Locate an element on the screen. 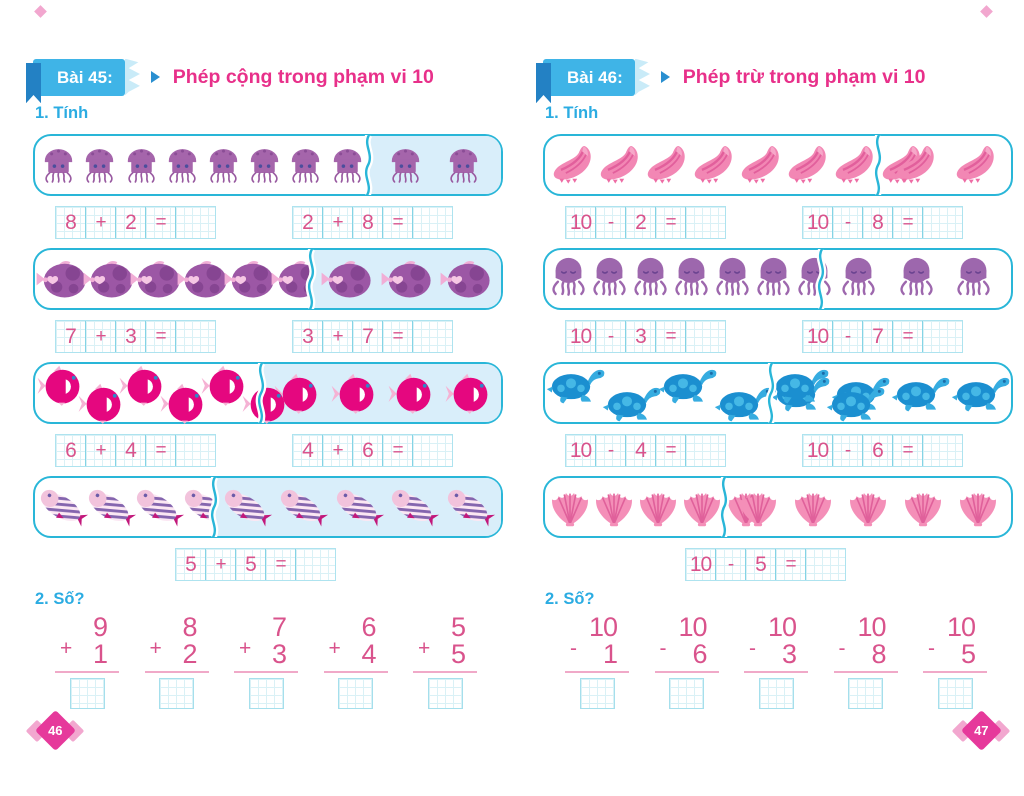 Image resolution: width=1024 pixels, height=796 pixels. operand-top: 6 is located at coordinates (368, 627).